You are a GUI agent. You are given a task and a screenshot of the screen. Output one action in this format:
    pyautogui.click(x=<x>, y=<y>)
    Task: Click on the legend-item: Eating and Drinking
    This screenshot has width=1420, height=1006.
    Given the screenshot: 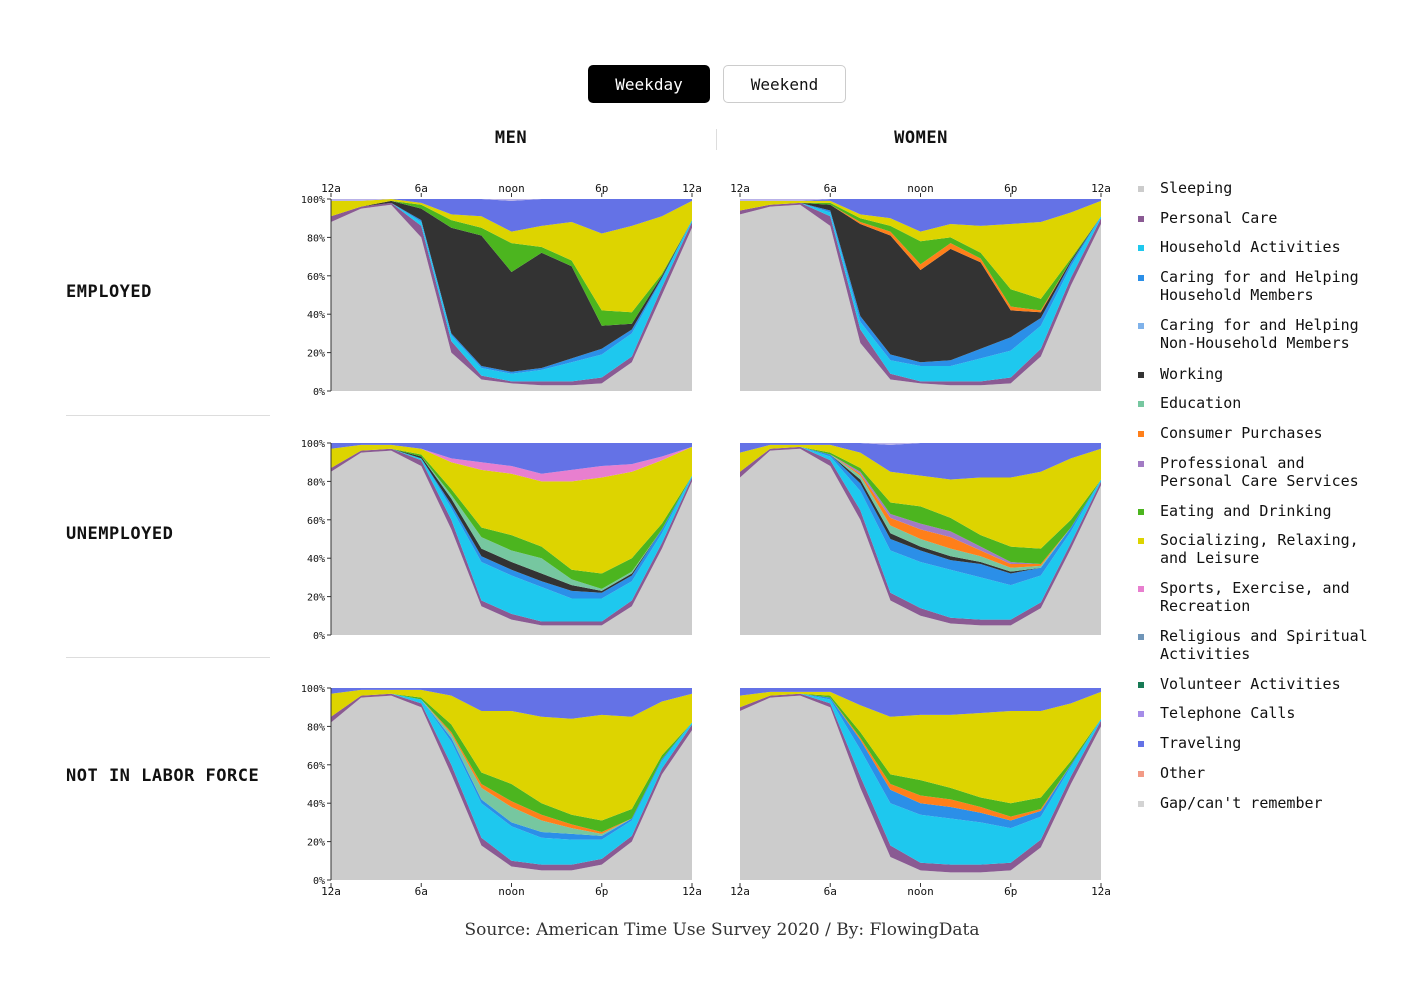 What is the action you would take?
    pyautogui.click(x=1234, y=511)
    